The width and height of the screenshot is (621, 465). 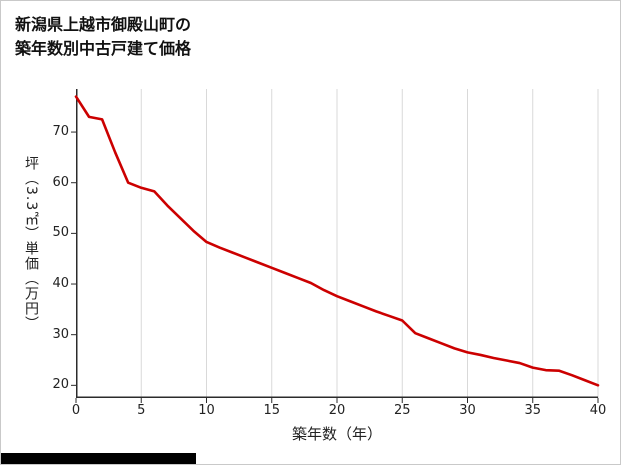 I want to click on y-tick-label: 30, so click(x=60, y=334).